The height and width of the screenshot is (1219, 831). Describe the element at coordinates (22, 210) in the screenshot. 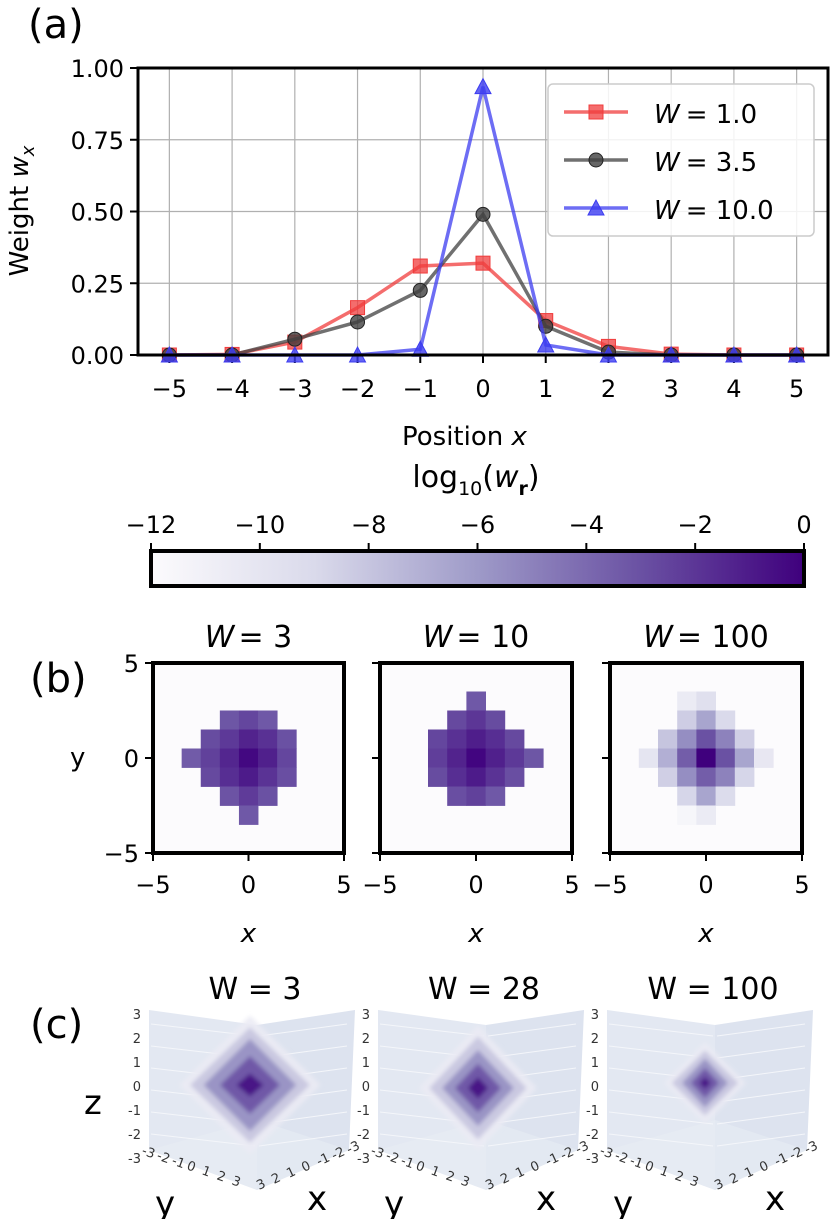

I see `y-axis-label-a: Weight wx` at that location.